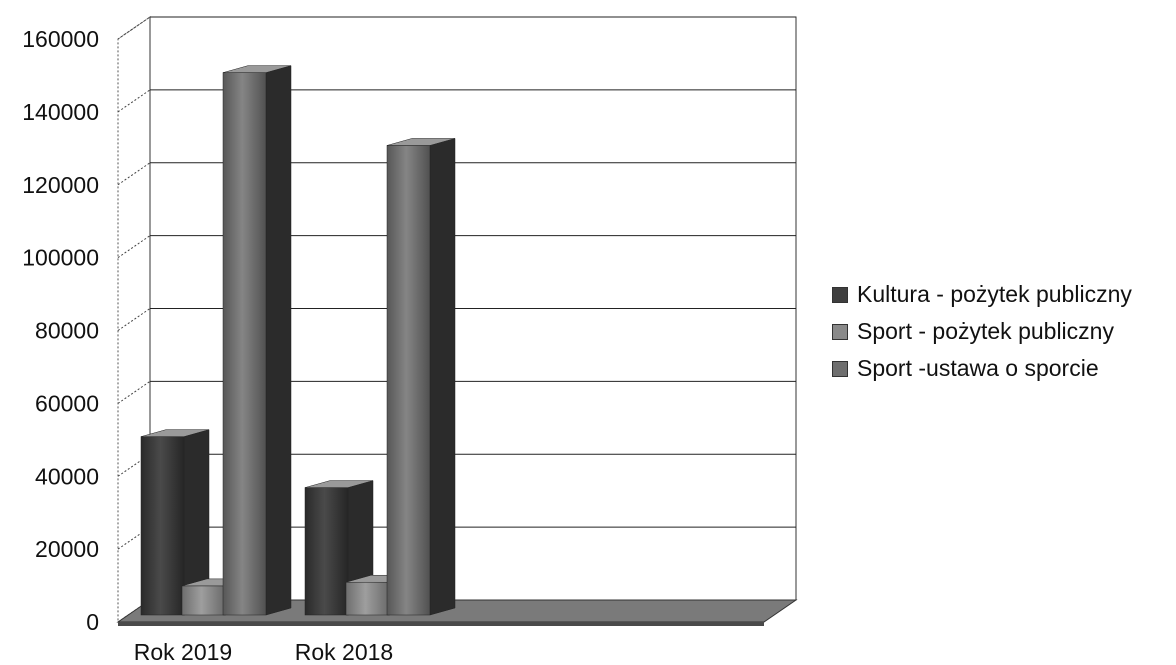 The width and height of the screenshot is (1176, 665). I want to click on y-tick-label: 40000, so click(67, 476).